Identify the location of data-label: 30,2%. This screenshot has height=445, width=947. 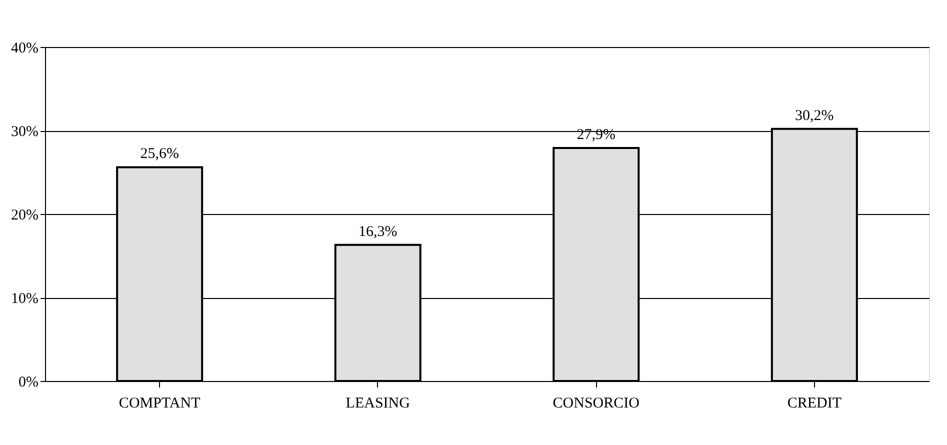
(814, 116).